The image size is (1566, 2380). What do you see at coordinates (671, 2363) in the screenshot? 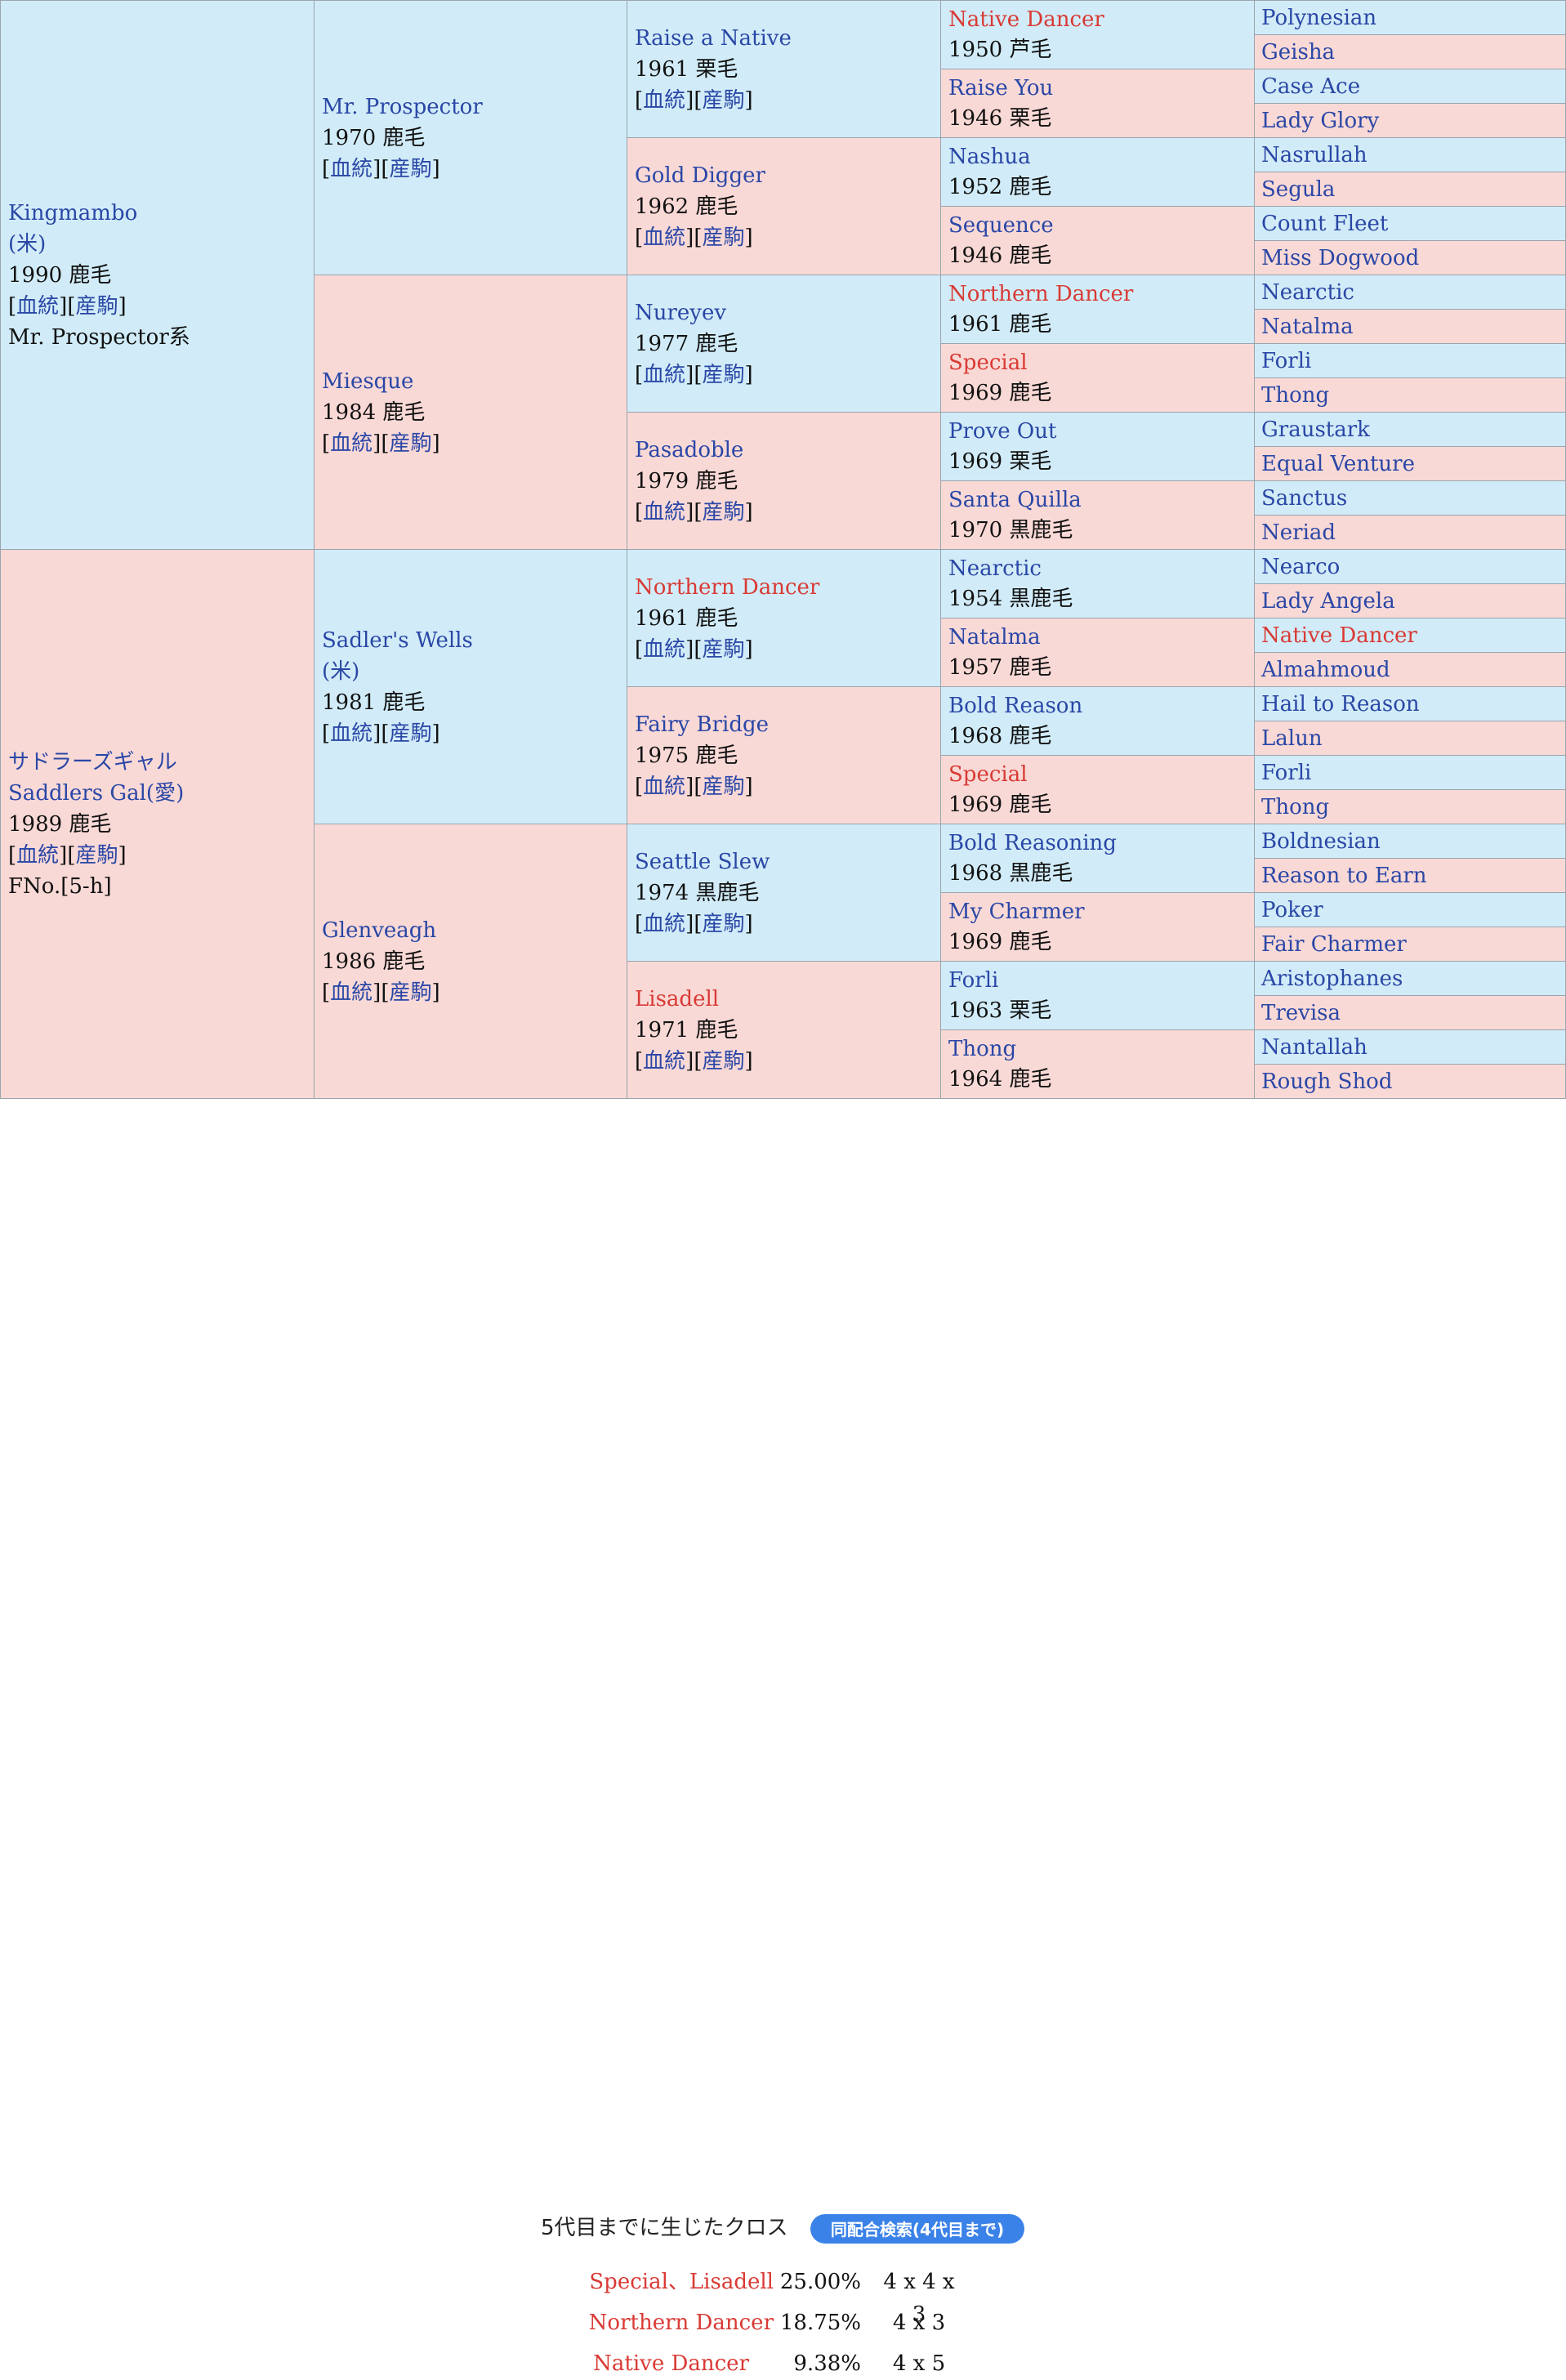
I see `cross-horse-name: Native Dancer` at bounding box center [671, 2363].